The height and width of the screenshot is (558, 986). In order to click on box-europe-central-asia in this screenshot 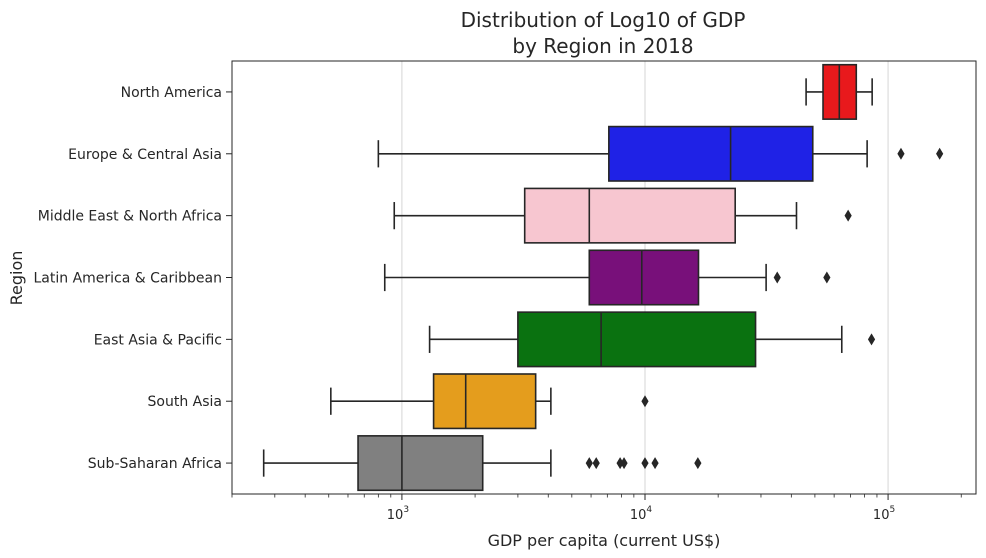, I will do `click(660, 153)`.